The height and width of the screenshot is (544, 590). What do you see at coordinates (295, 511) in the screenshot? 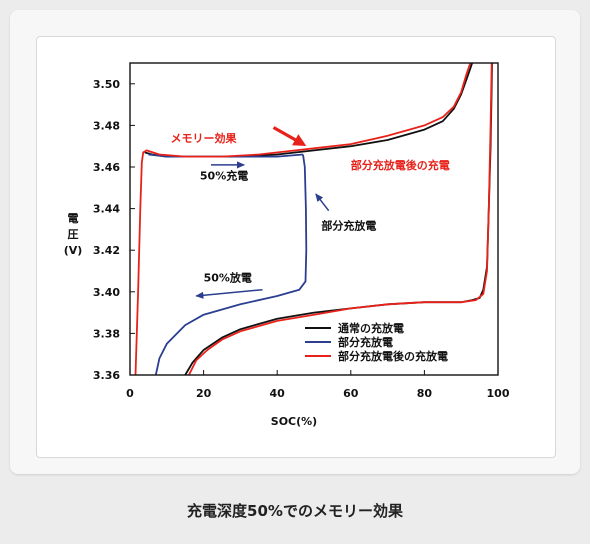
I see `figure-caption: 充電深度50%でのメモリー効果` at bounding box center [295, 511].